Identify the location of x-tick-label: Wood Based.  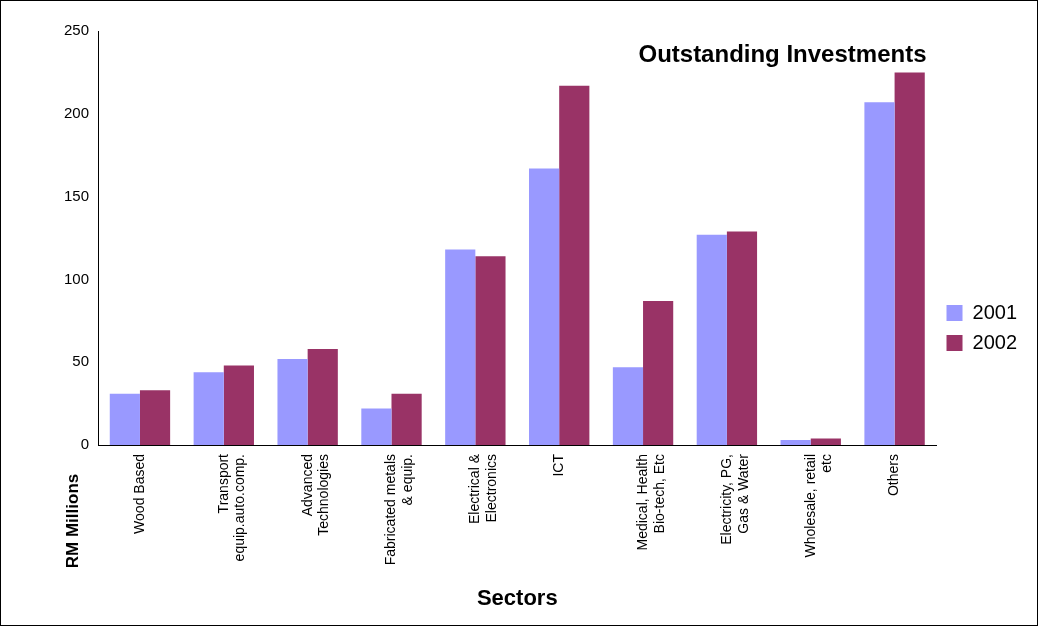
(138, 494).